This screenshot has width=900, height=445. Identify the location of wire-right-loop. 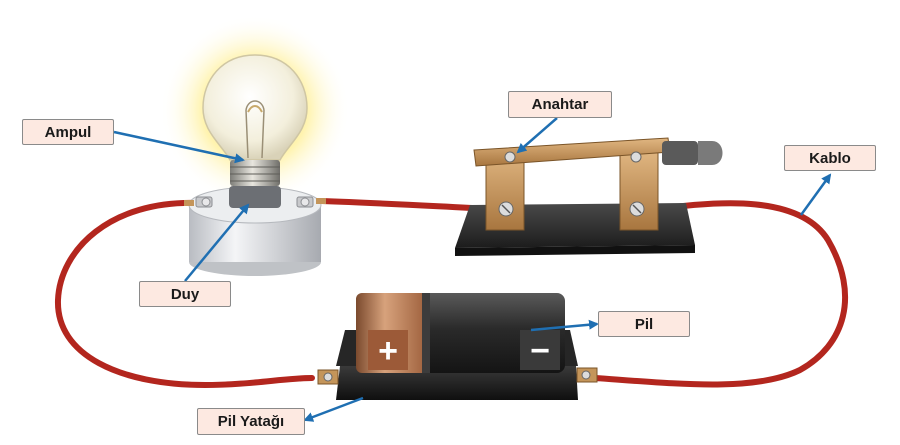
(720, 294).